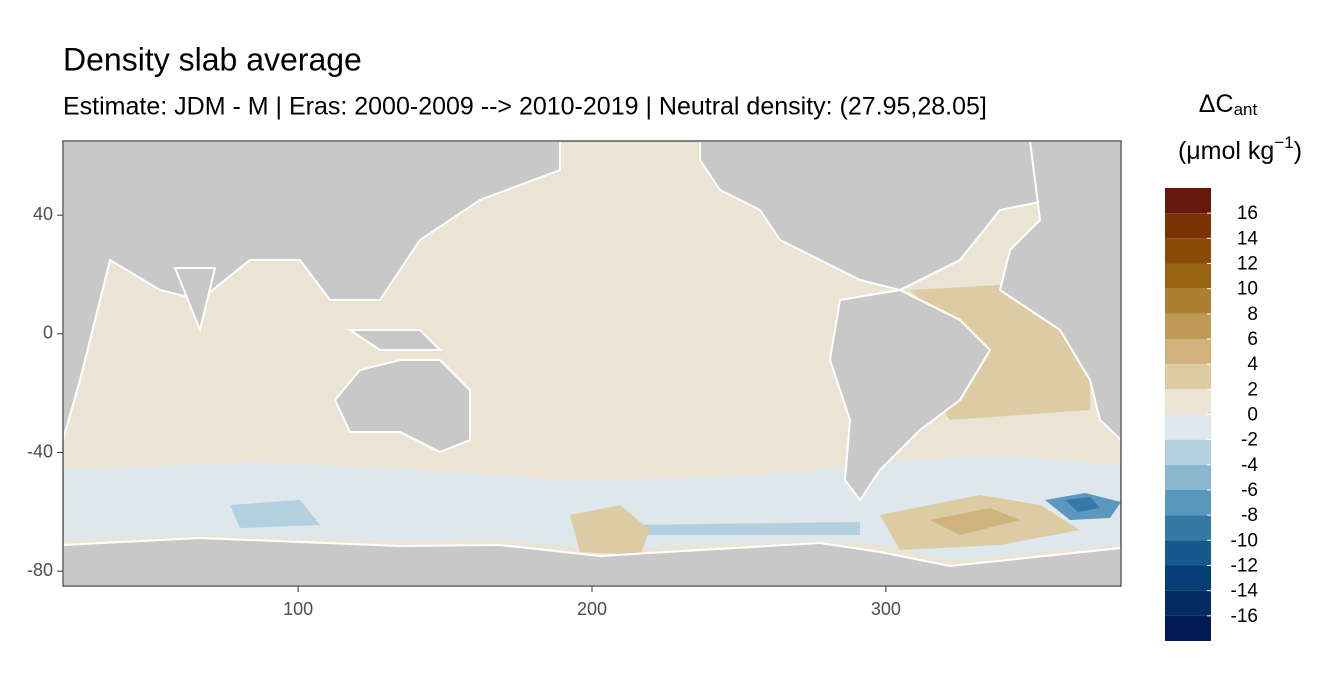 This screenshot has width=1344, height=677. Describe the element at coordinates (1249, 440) in the screenshot. I see `legend-label: -2` at that location.